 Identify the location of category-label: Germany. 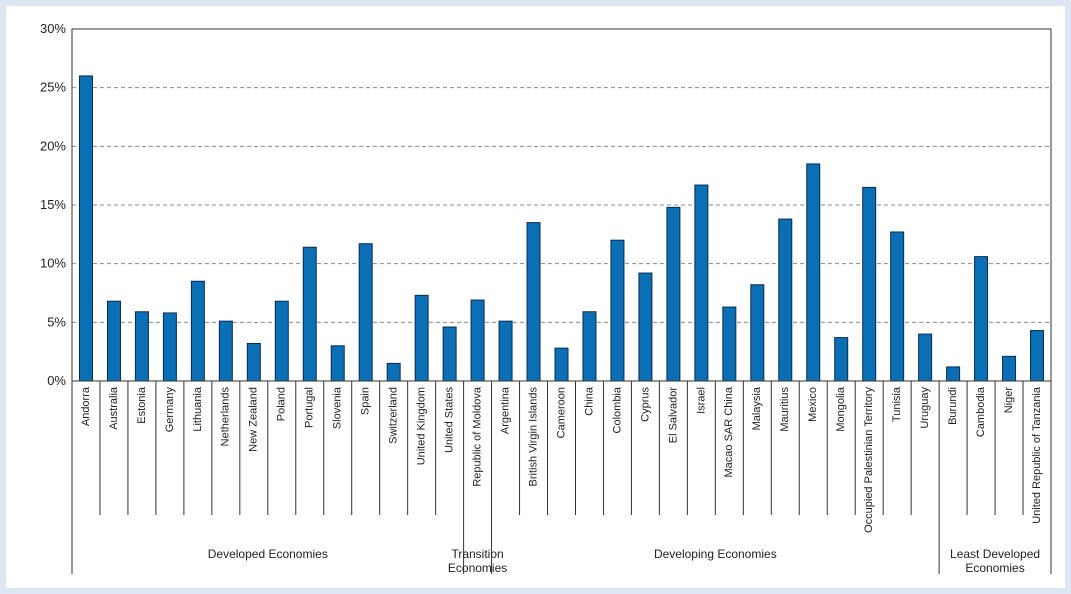
(170, 410).